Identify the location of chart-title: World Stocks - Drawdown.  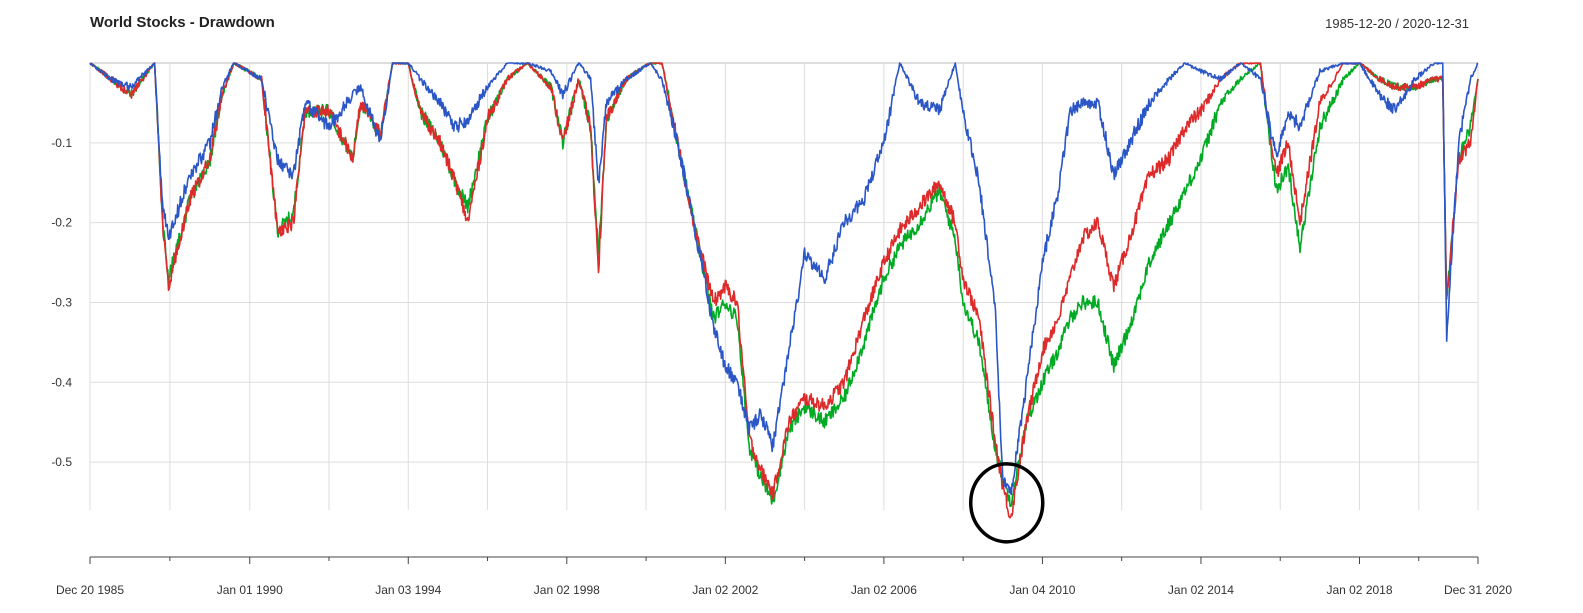
(182, 22).